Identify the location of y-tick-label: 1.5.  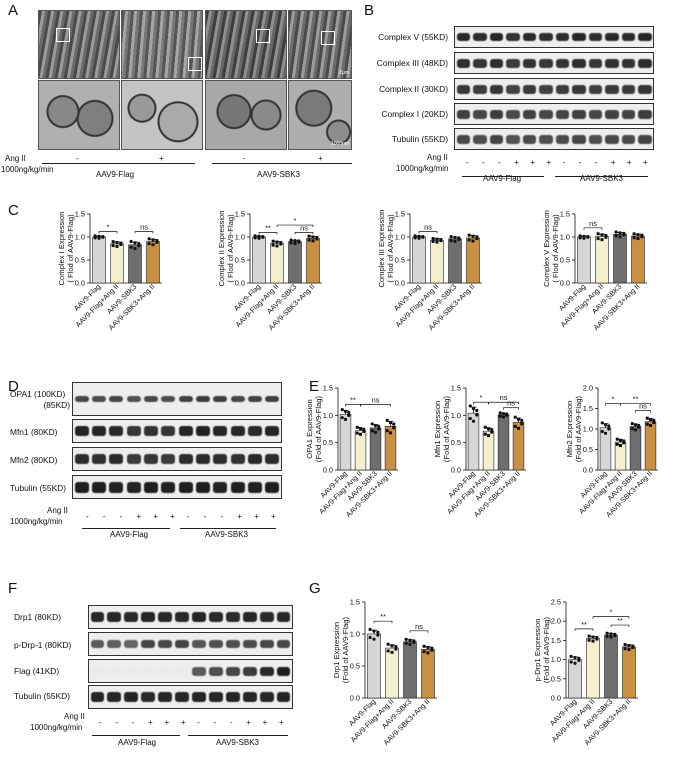
(565, 214).